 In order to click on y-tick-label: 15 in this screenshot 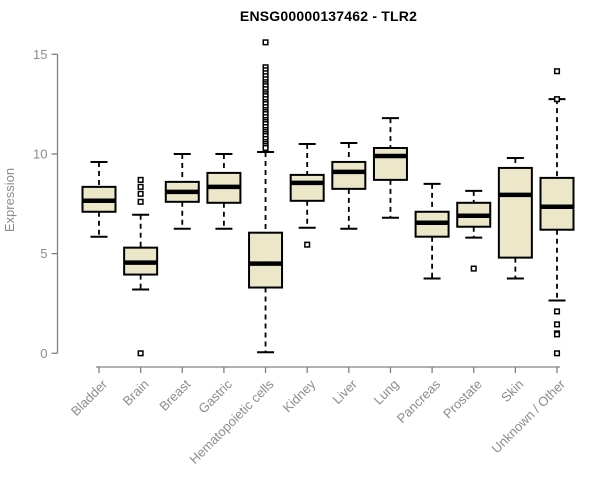, I will do `click(40, 54)`.